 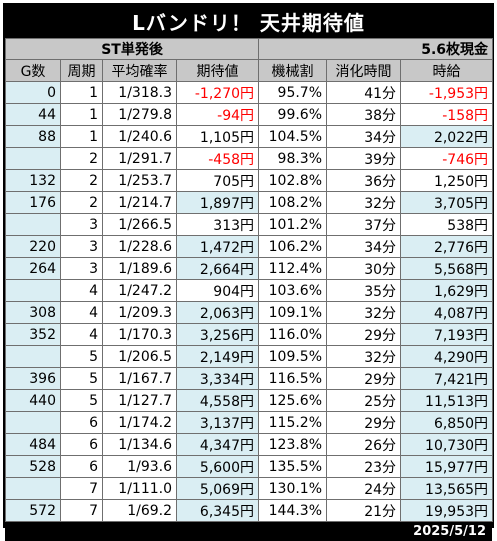 I want to click on date-label: 2025/5/12, so click(x=449, y=531).